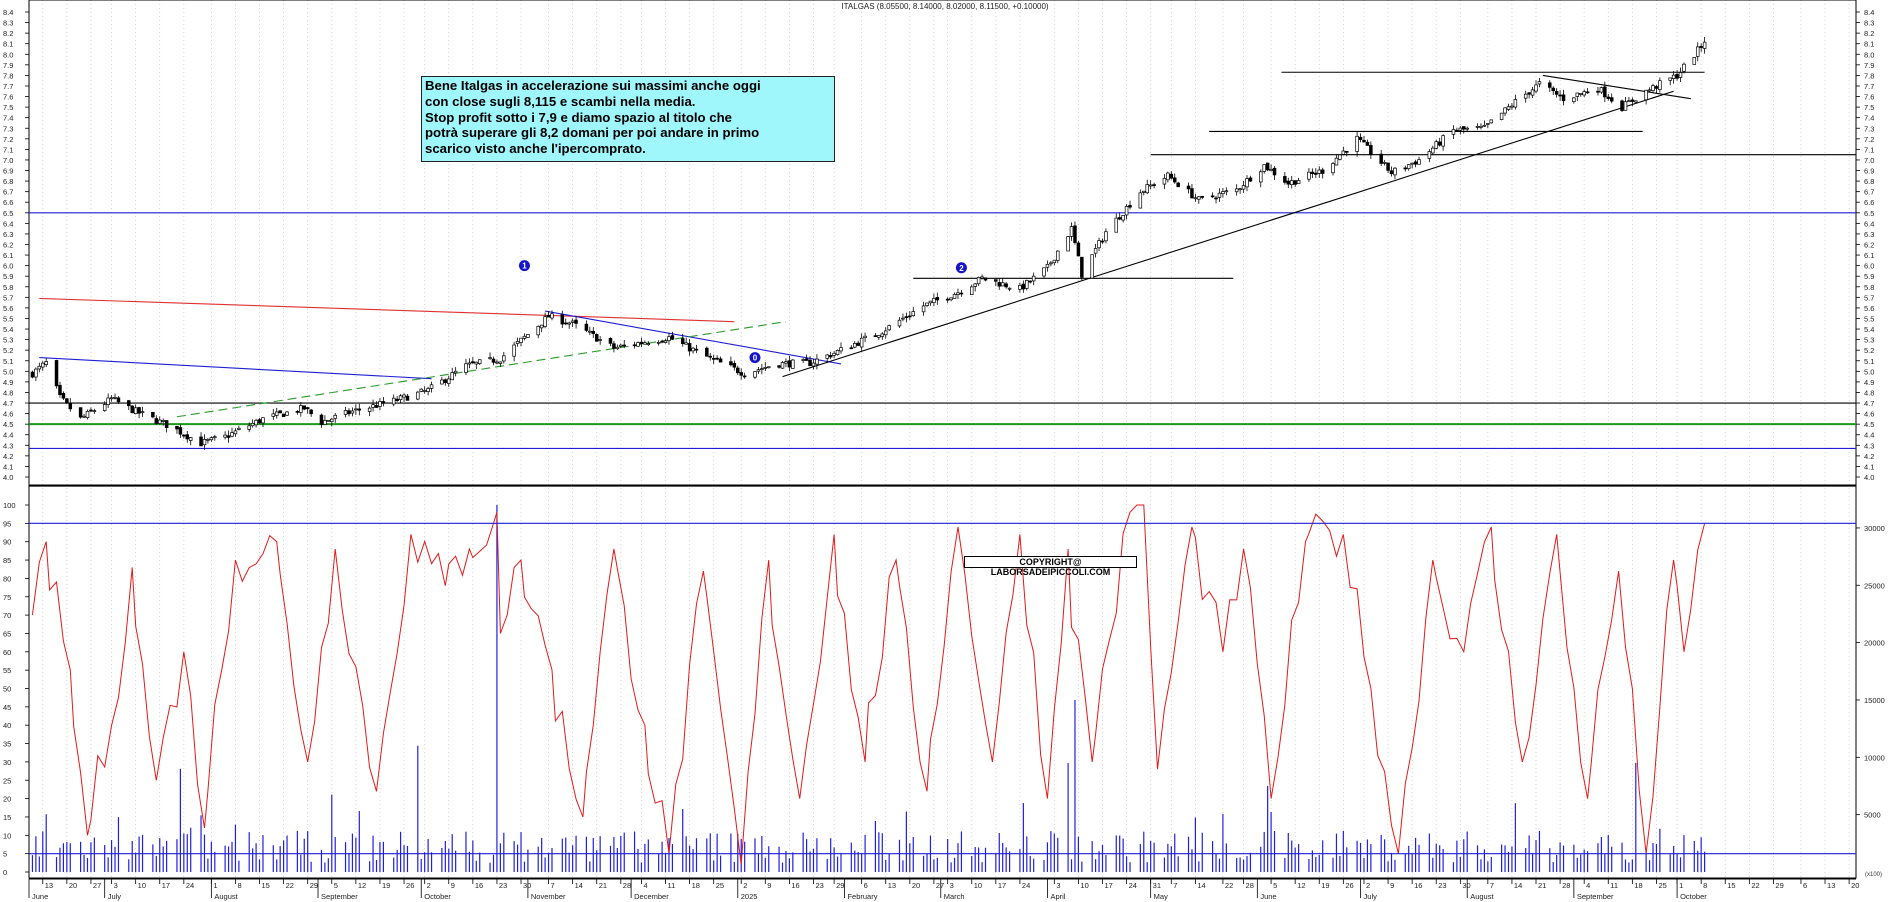  Describe the element at coordinates (239, 885) in the screenshot. I see `date-tick-label: 8` at that location.